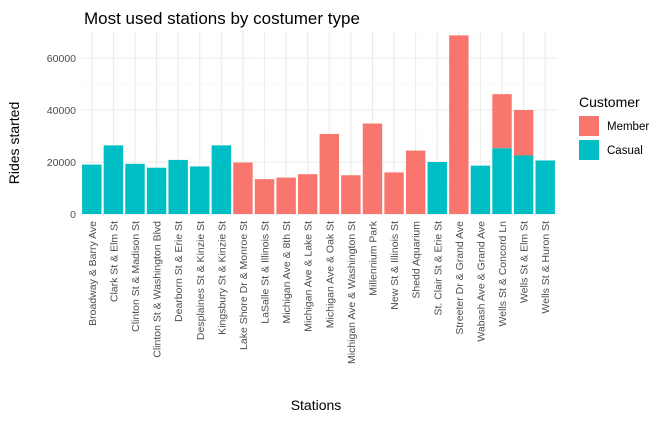  I want to click on x-axis-title: Stations, so click(316, 405).